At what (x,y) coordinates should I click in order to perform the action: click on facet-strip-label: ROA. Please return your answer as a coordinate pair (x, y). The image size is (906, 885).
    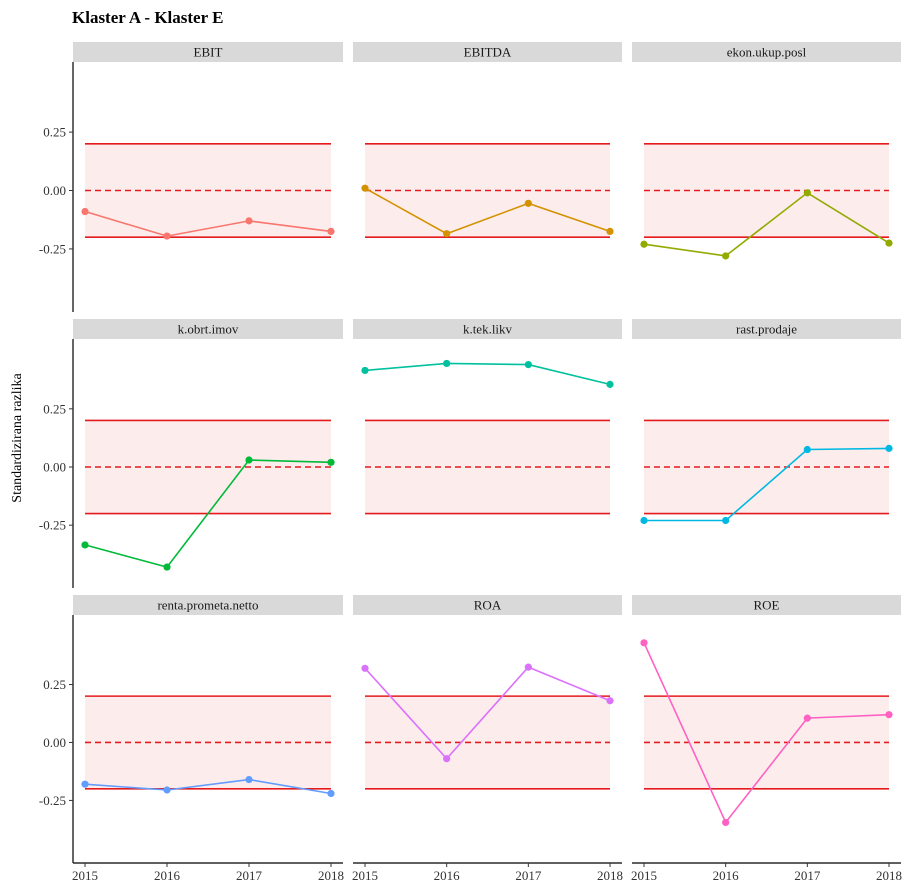
    Looking at the image, I should click on (488, 605).